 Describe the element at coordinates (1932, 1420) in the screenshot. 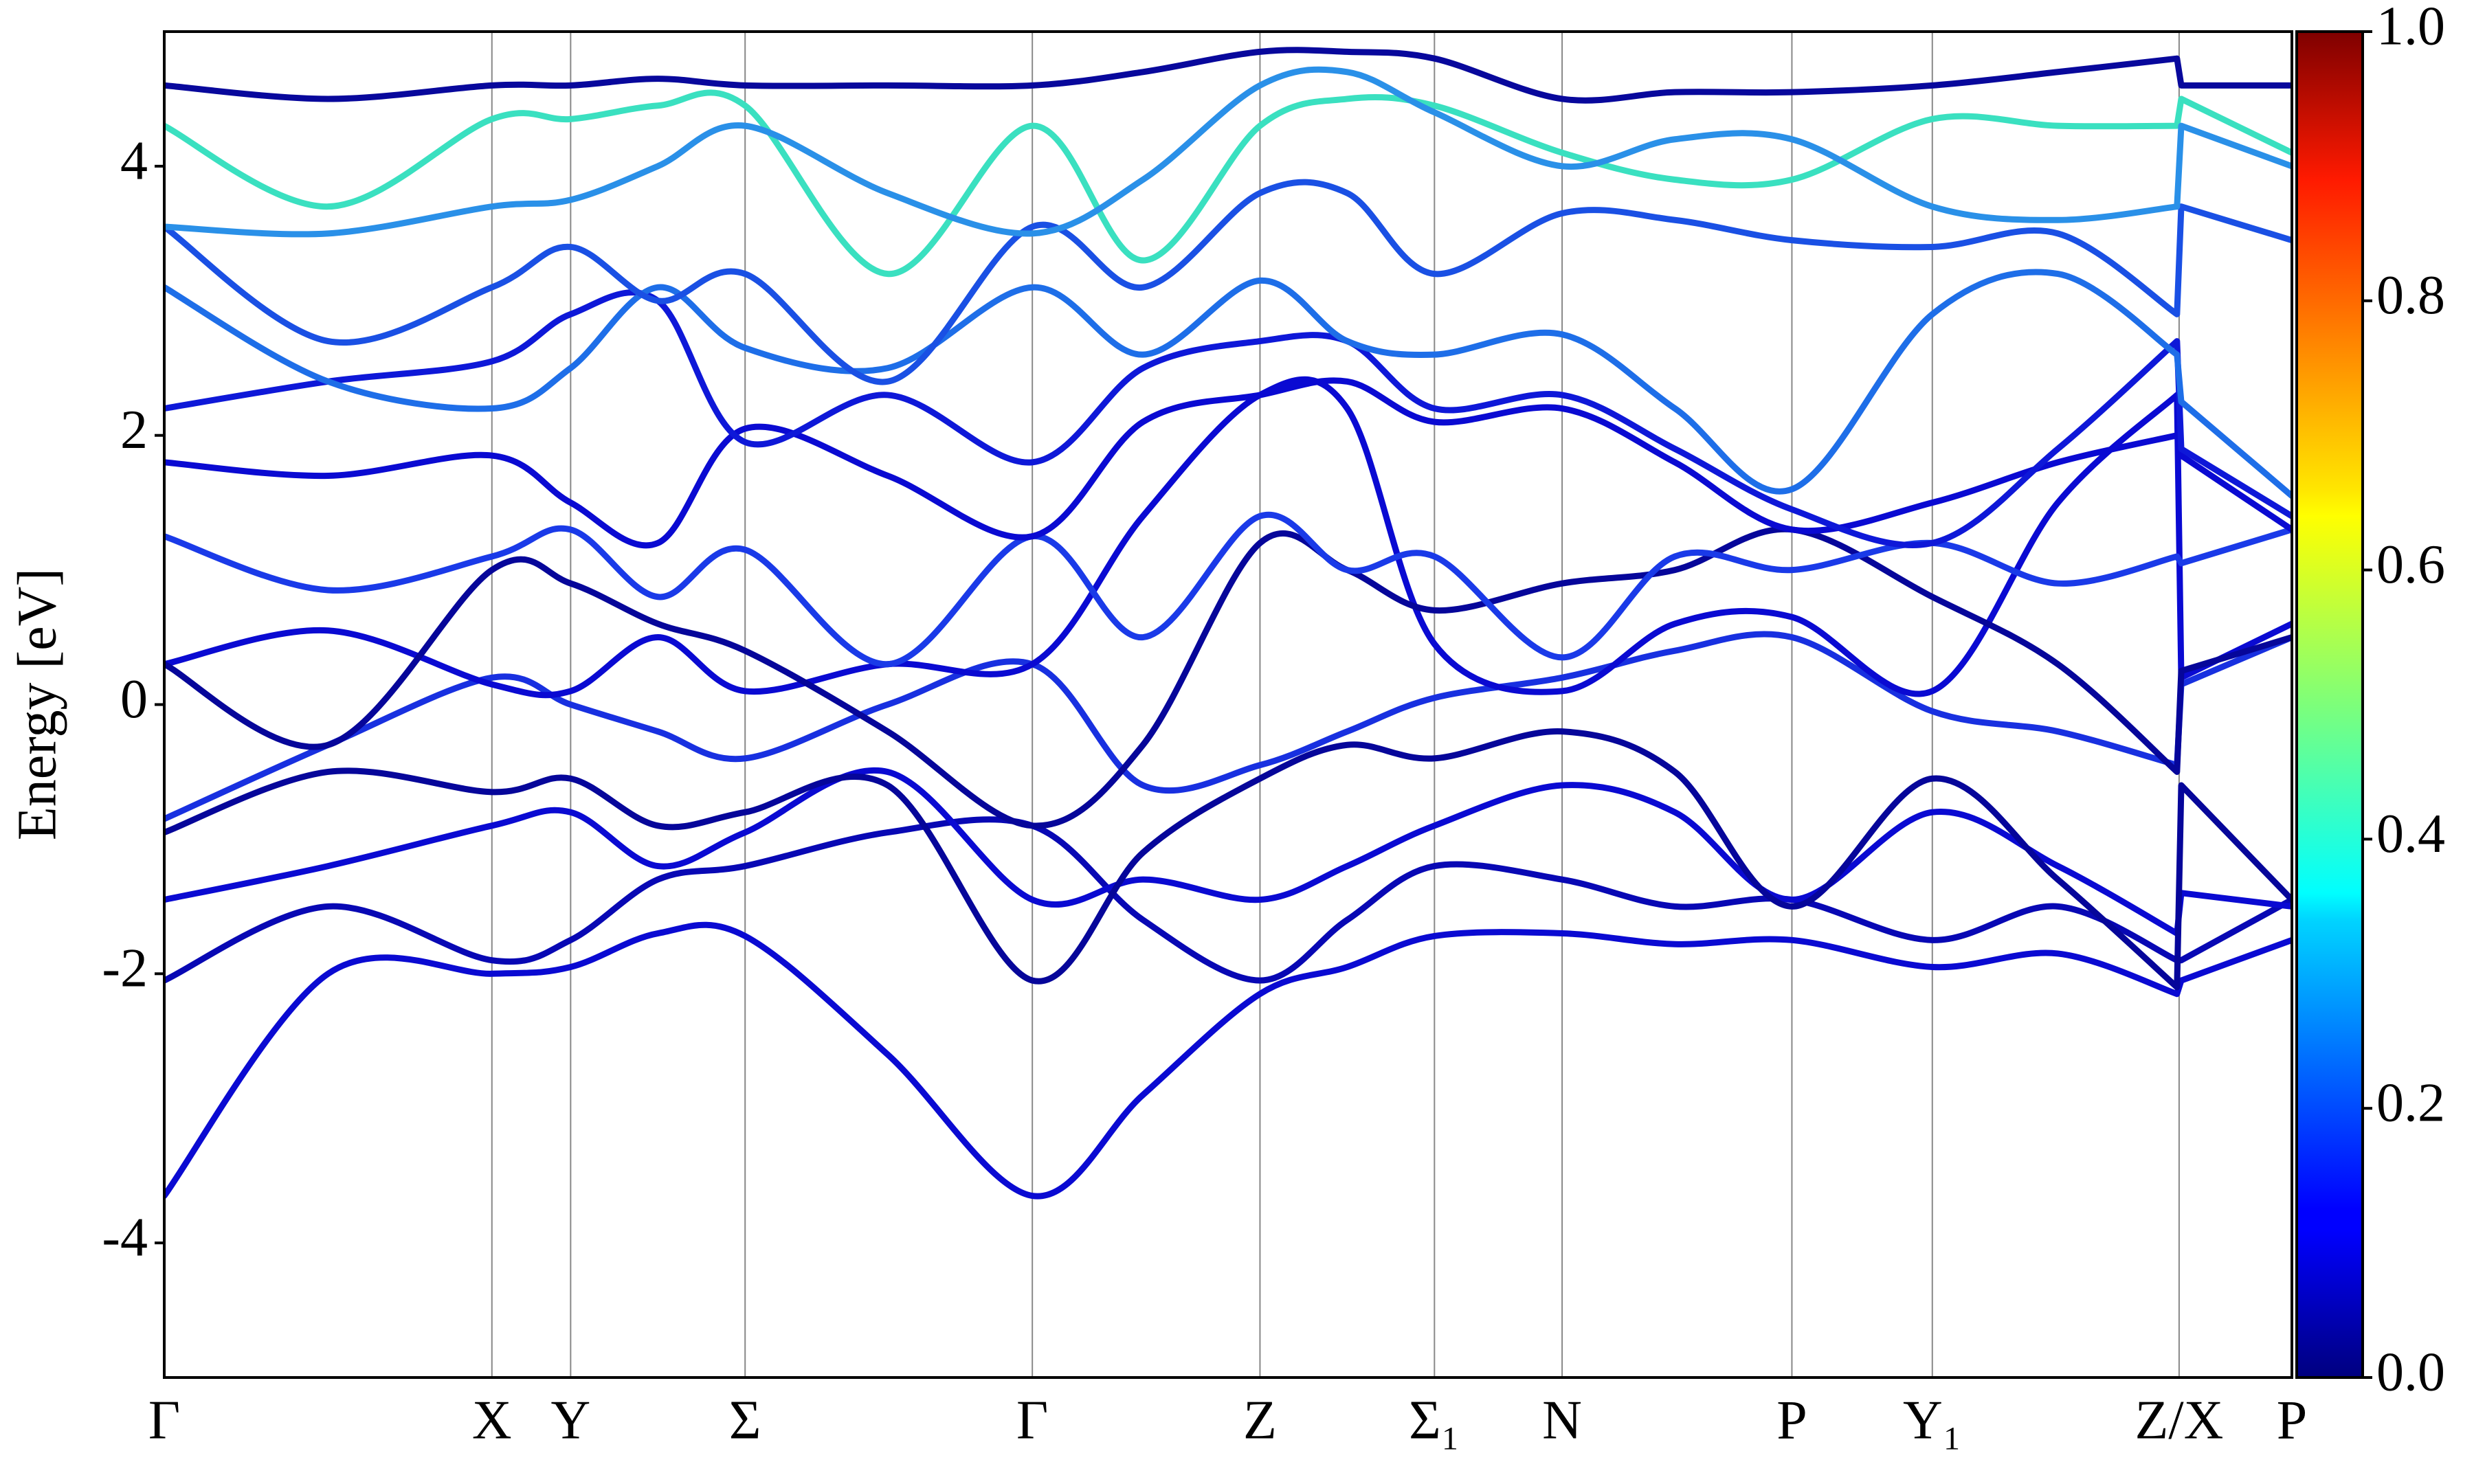

I see `x-tick-label: Y₁` at that location.